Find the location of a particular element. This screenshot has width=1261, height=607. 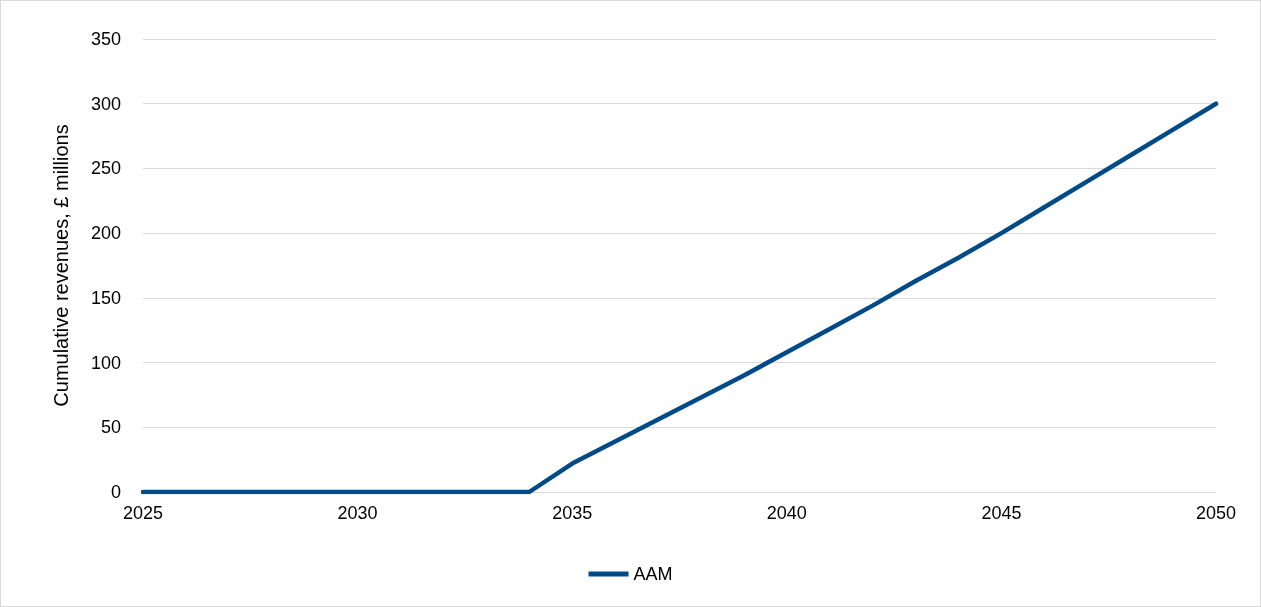

y-tick-label: 0 is located at coordinates (115, 492).